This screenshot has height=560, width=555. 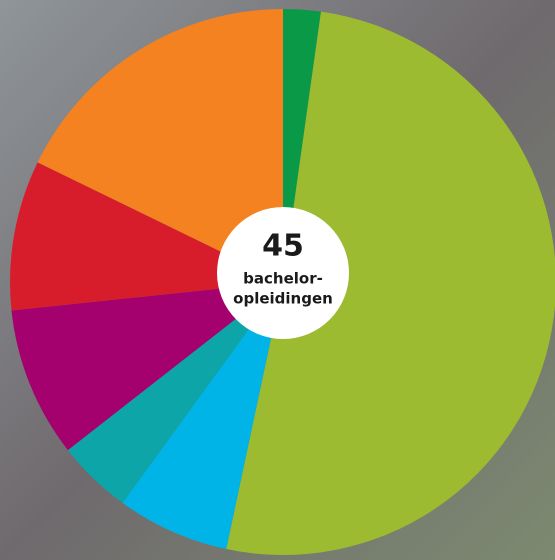 What do you see at coordinates (283, 246) in the screenshot?
I see `center-number: 45` at bounding box center [283, 246].